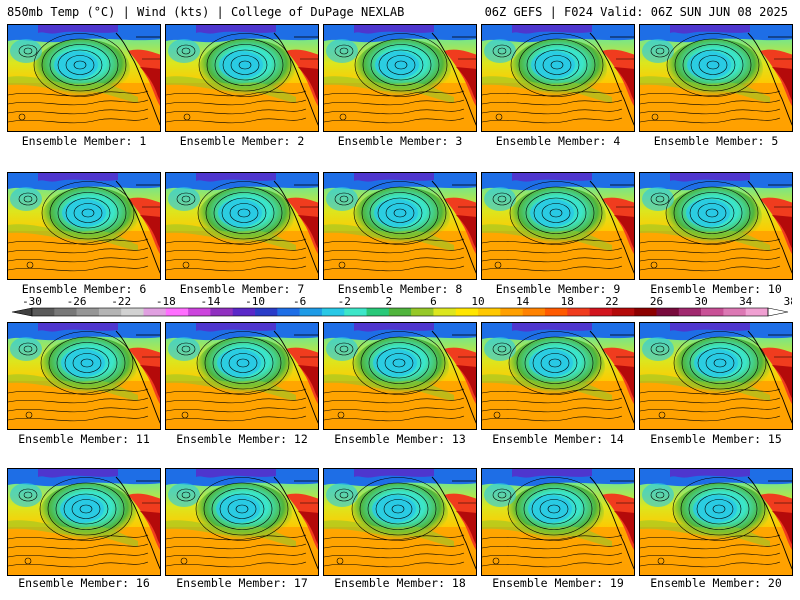 This screenshot has width=800, height=600. What do you see at coordinates (558, 439) in the screenshot?
I see `ensemble-member-label: Ensemble Member: 14` at bounding box center [558, 439].